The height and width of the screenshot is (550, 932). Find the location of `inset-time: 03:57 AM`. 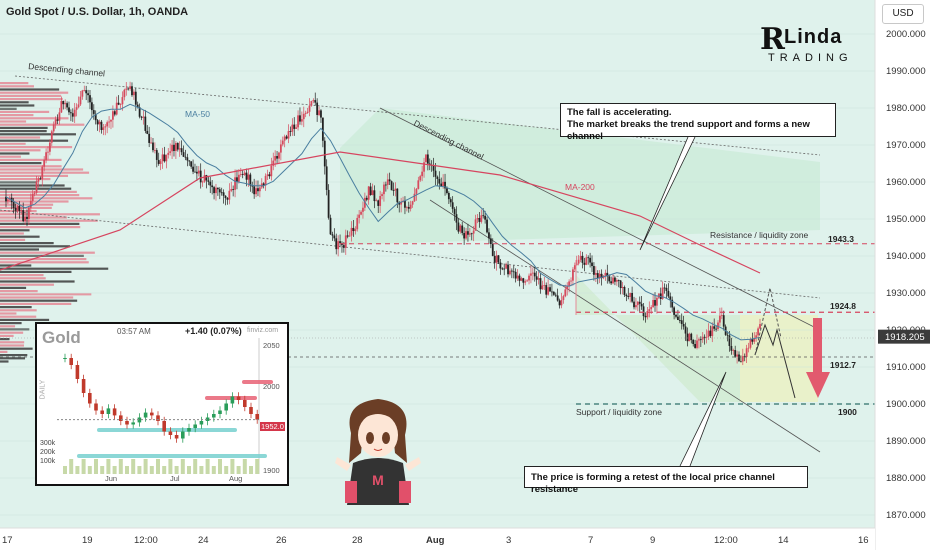

inset-time: 03:57 AM is located at coordinates (134, 331).